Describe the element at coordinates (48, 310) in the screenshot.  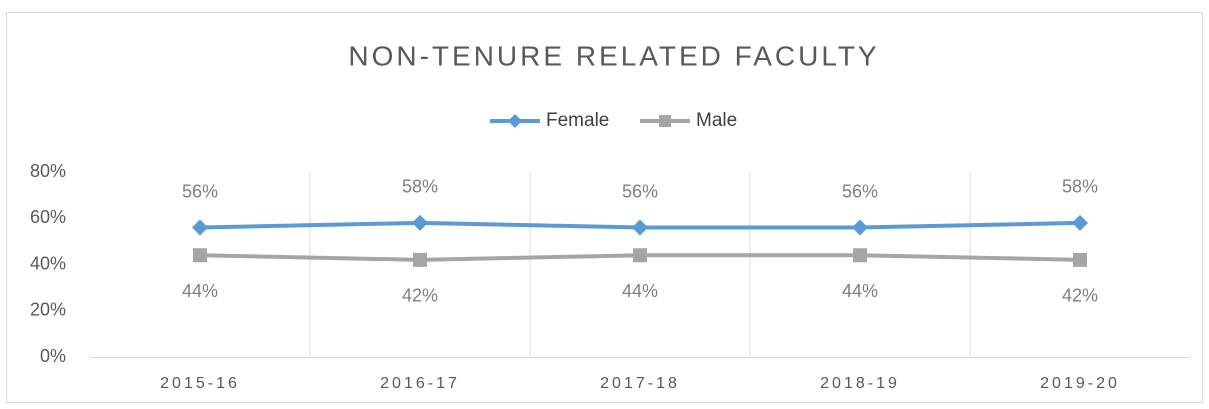
I see `y-tick-label: 20%` at that location.